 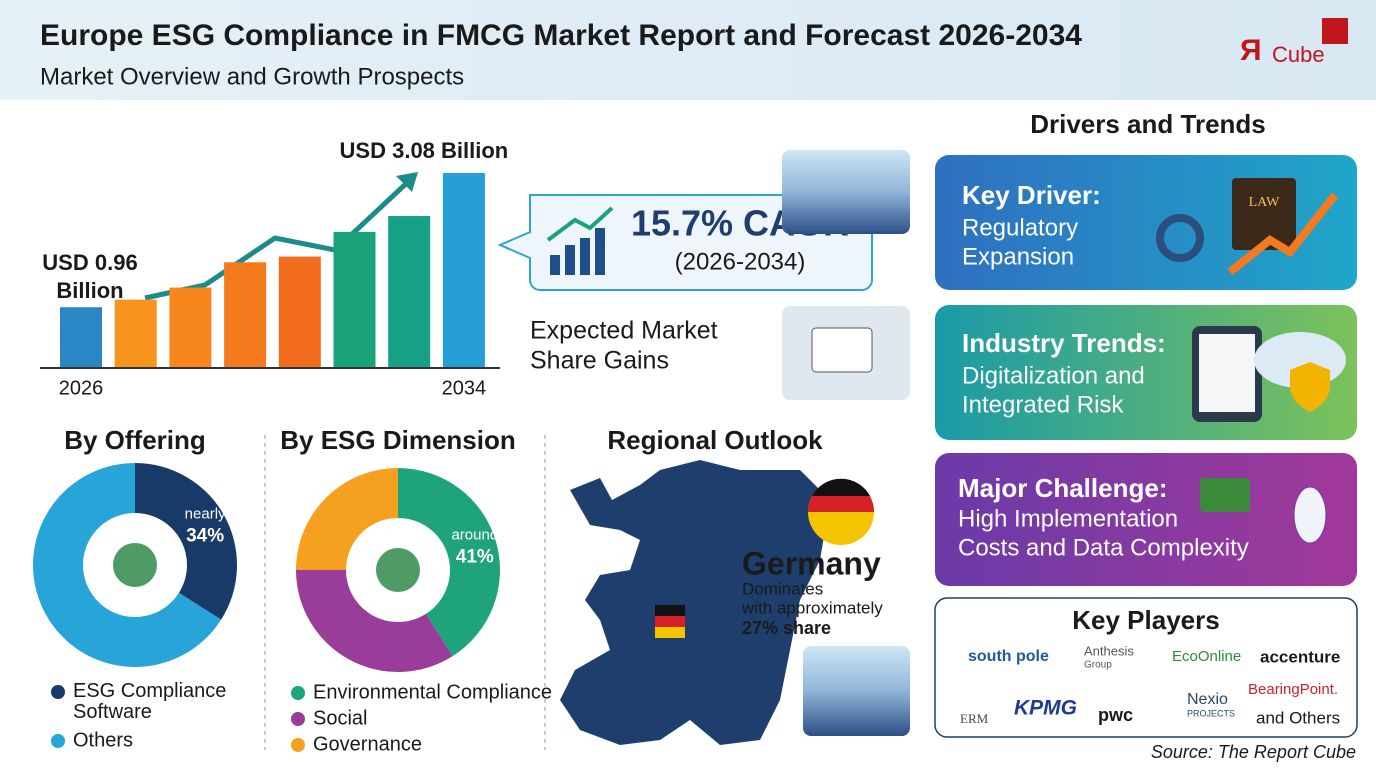 I want to click on card-title: Key Driver:, so click(x=1031, y=195).